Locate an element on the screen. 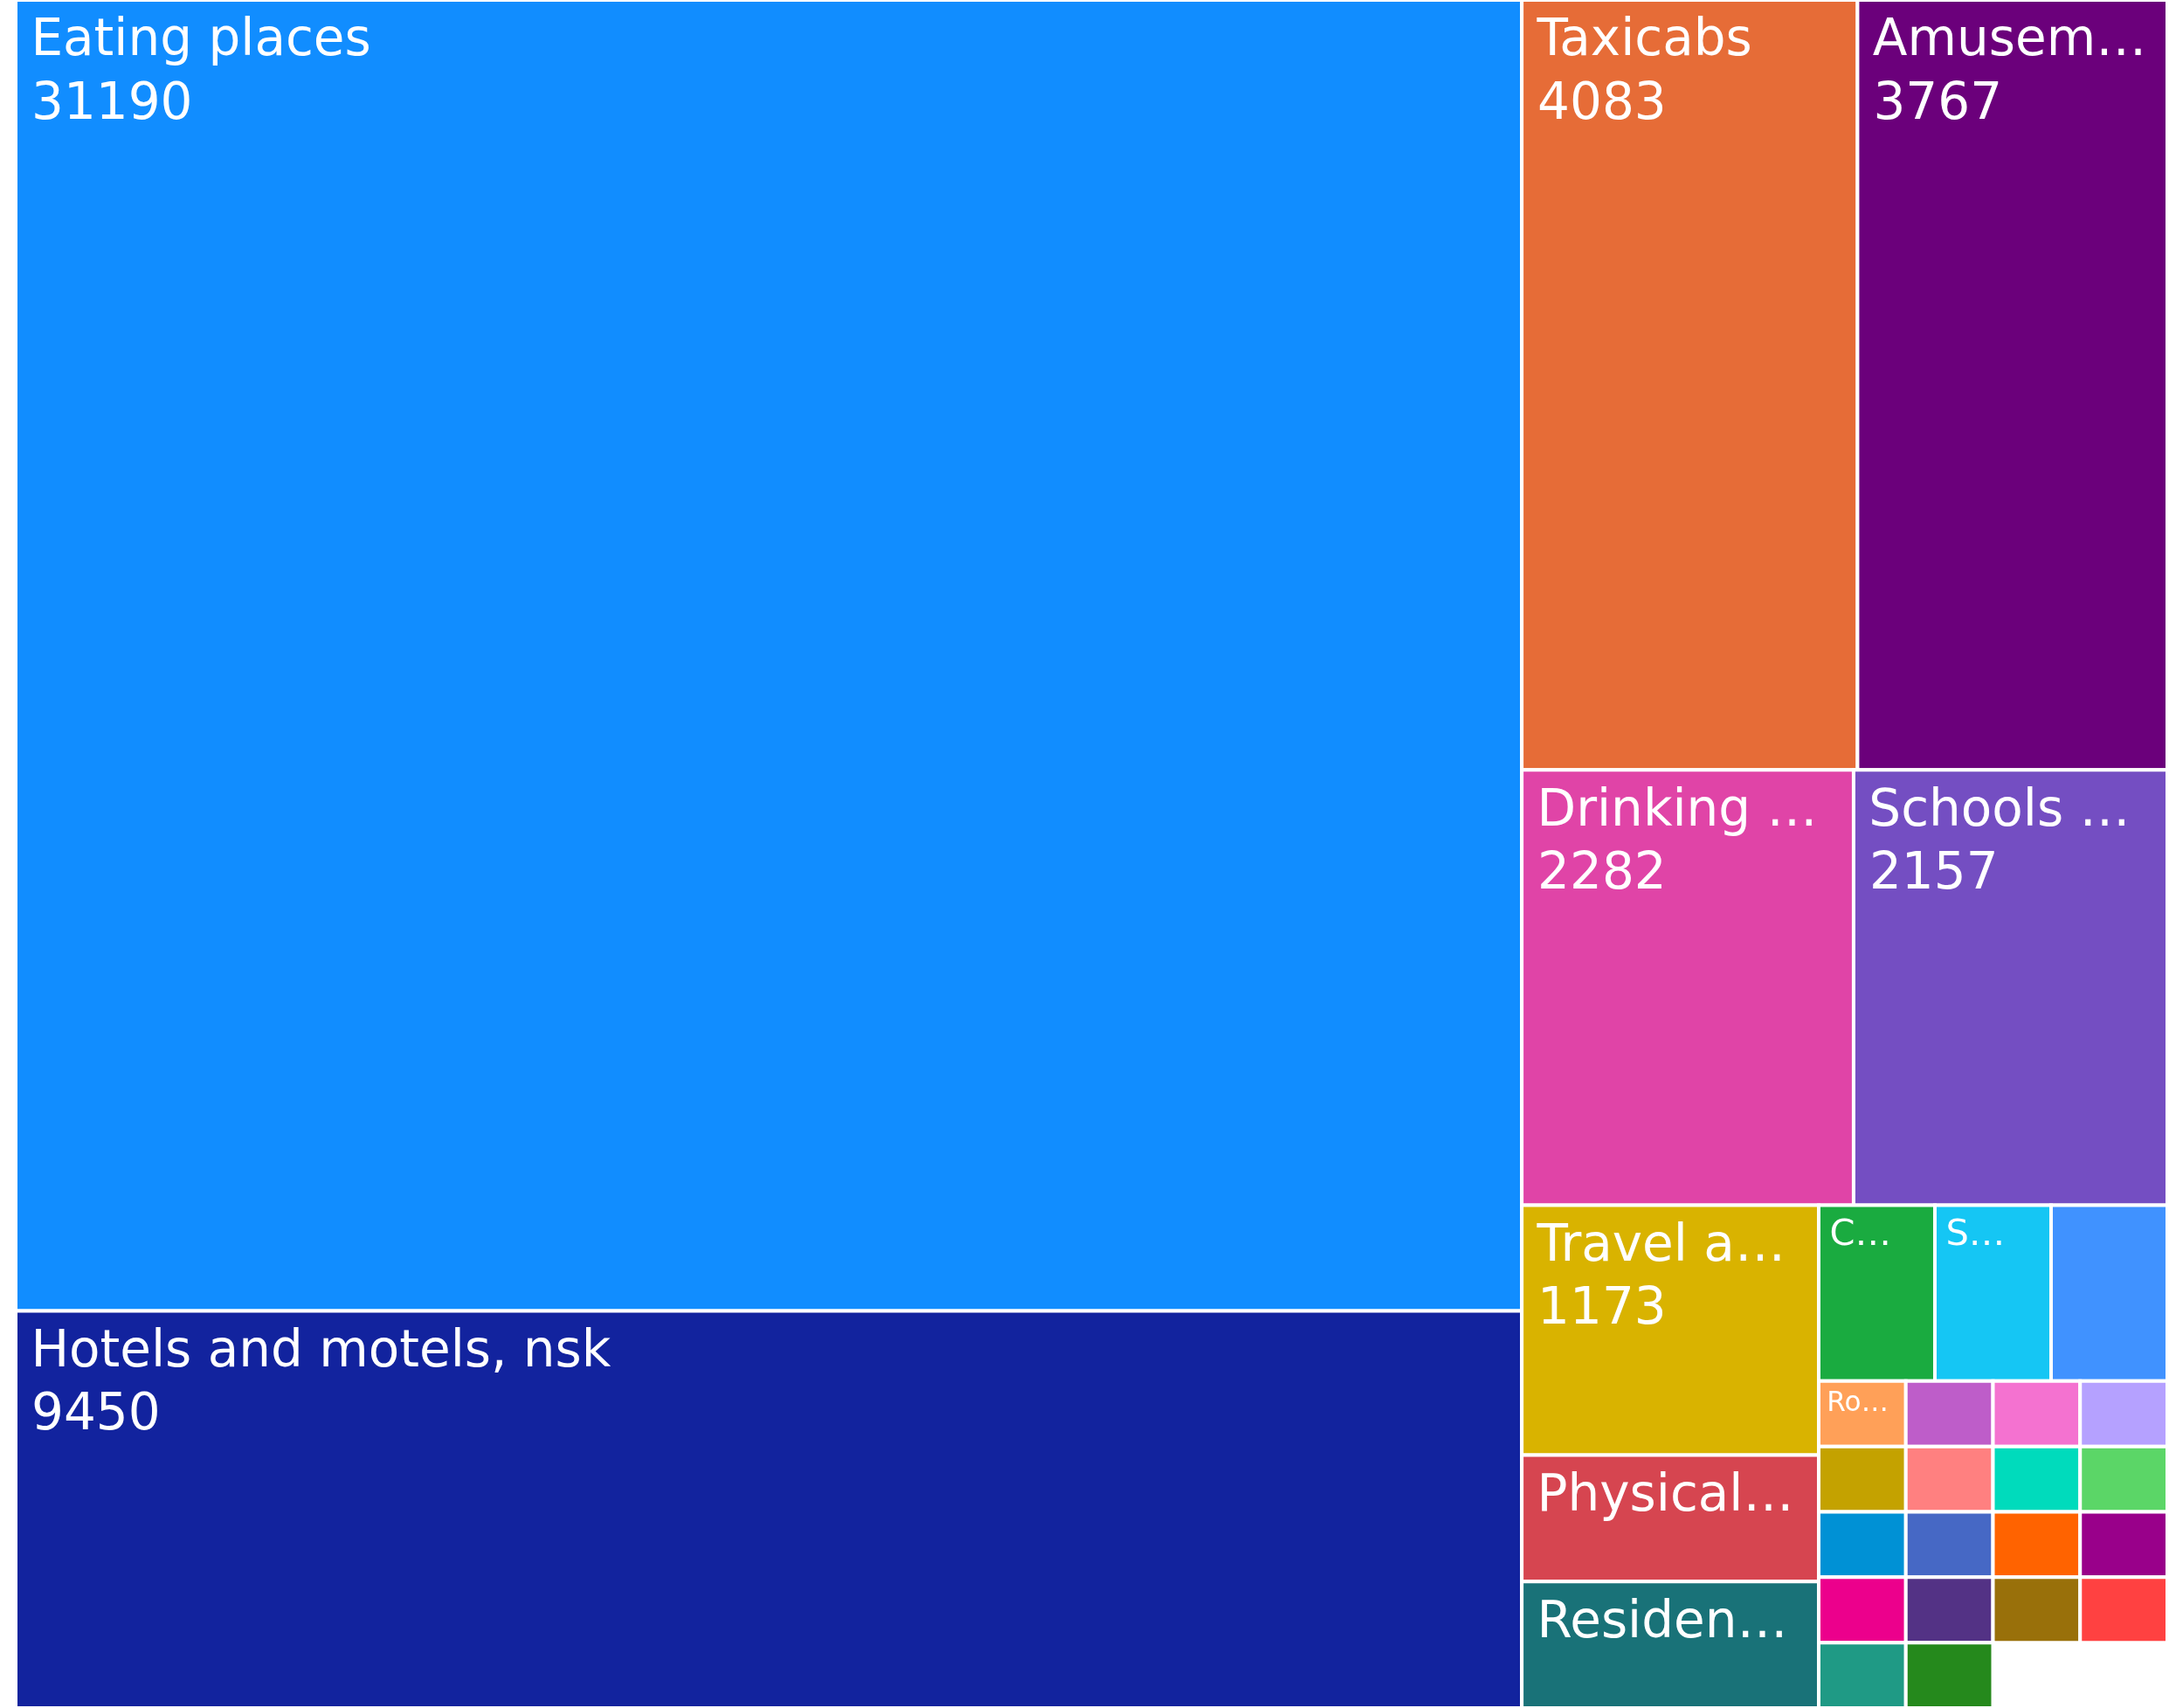 This screenshot has height=1708, width=2169. category-label: Taxicabs is located at coordinates (1644, 38).